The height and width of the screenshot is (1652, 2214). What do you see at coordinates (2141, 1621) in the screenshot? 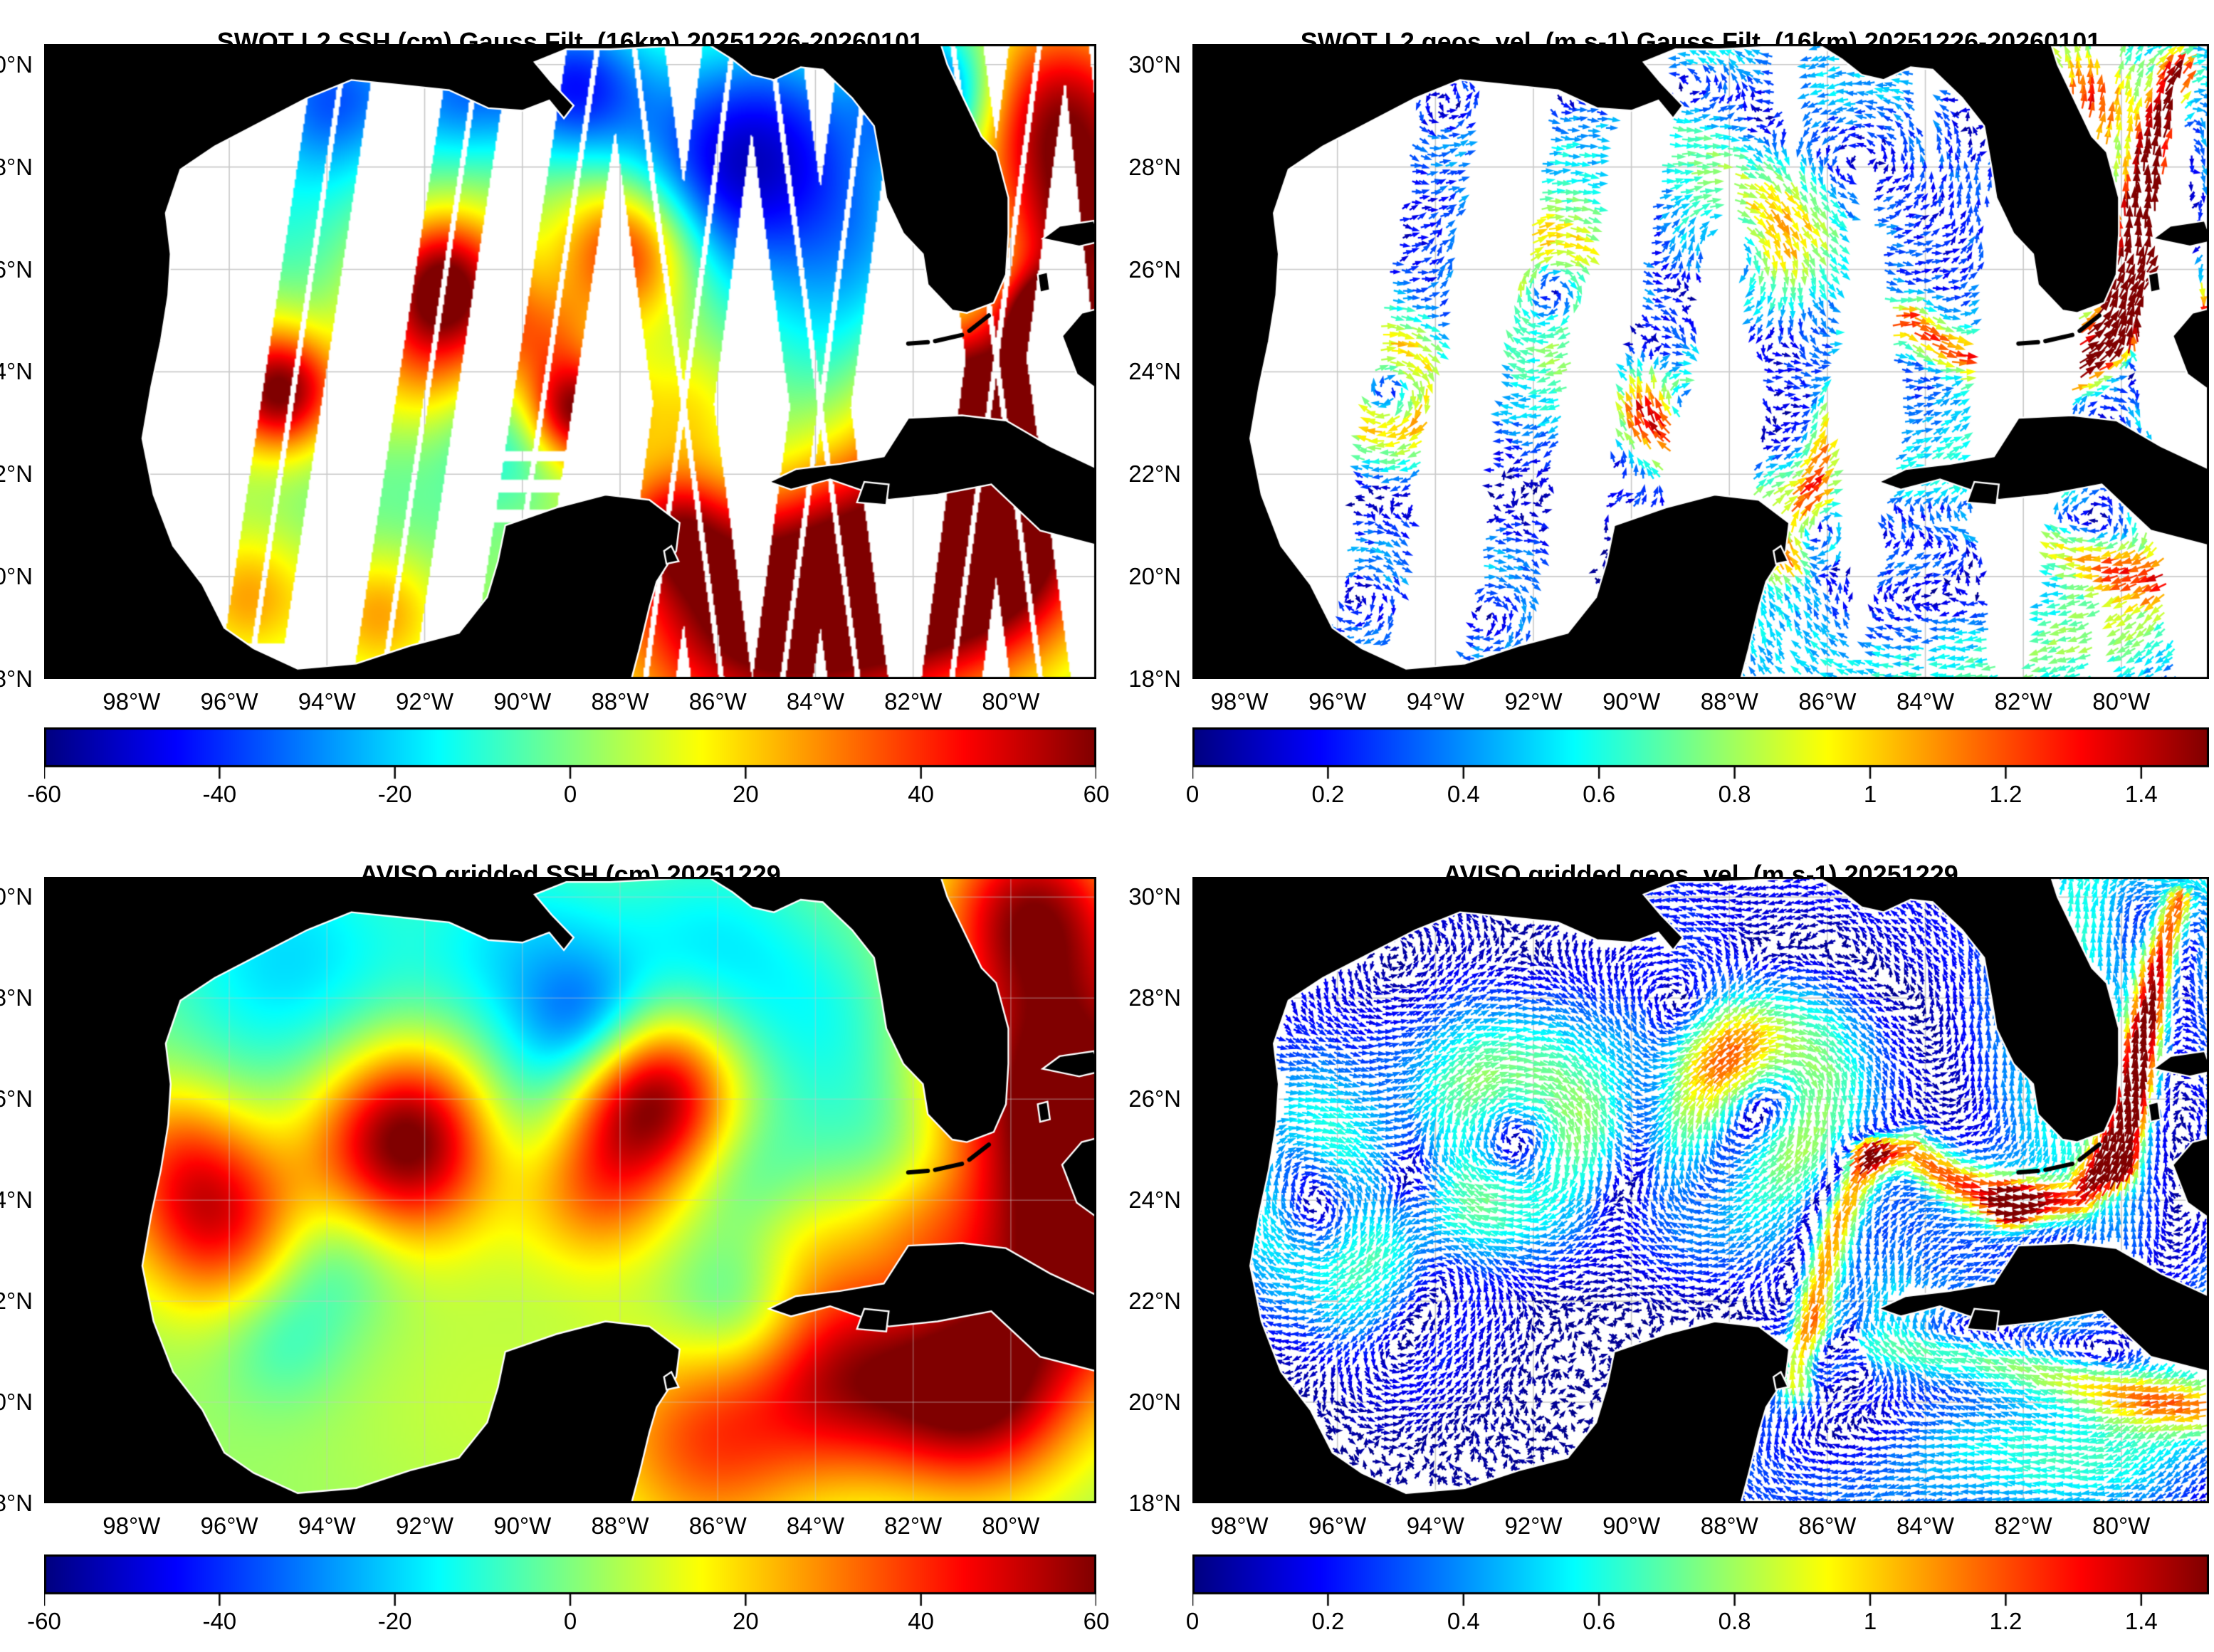
I see `colorbar-tick-label: 1.4` at bounding box center [2141, 1621].